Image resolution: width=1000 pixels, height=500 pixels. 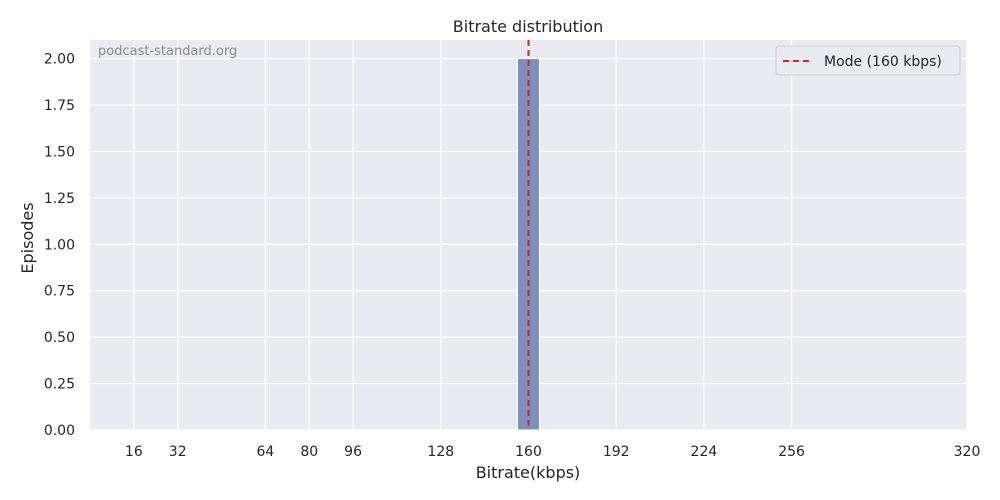 What do you see at coordinates (528, 452) in the screenshot?
I see `x-tick-label: 160` at bounding box center [528, 452].